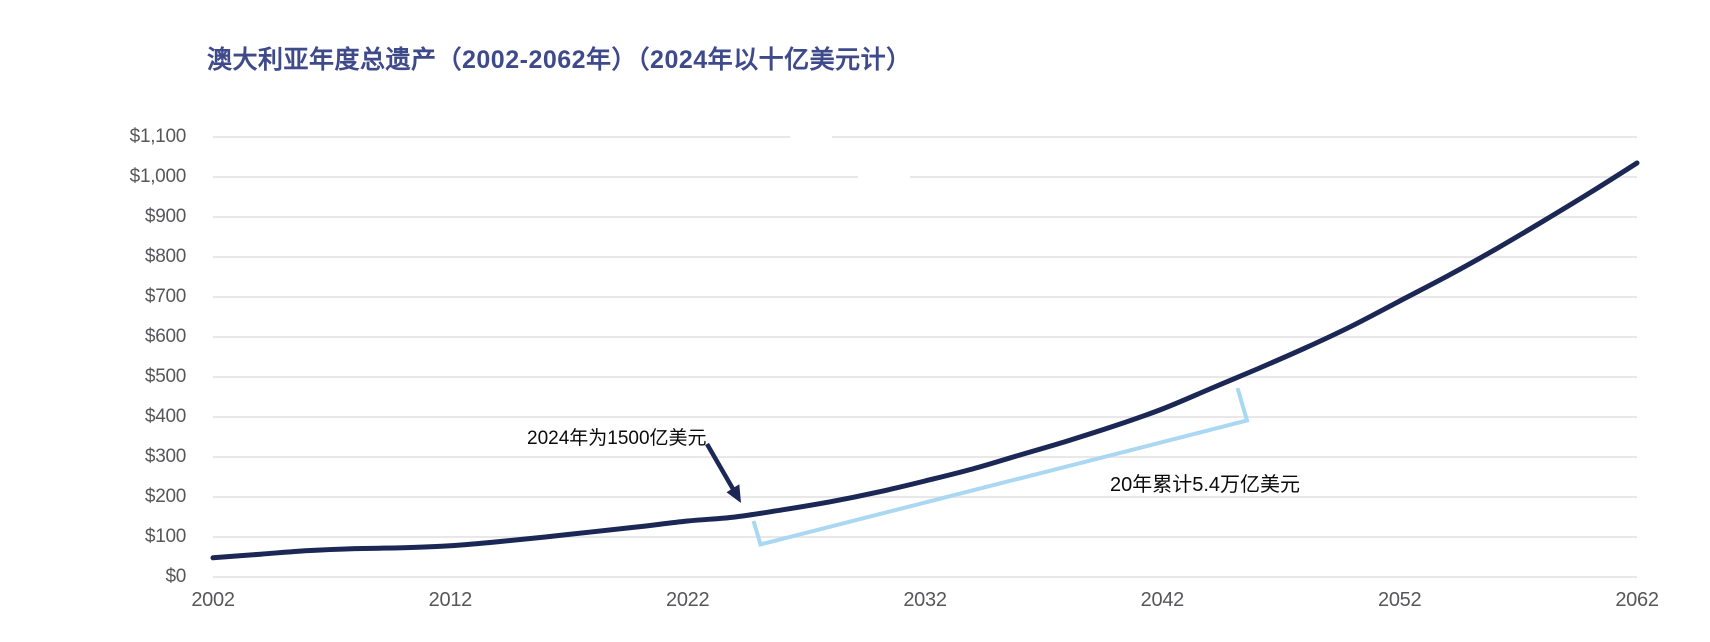 The height and width of the screenshot is (642, 1710). What do you see at coordinates (1637, 600) in the screenshot?
I see `x-axis-tick-label: 2062` at bounding box center [1637, 600].